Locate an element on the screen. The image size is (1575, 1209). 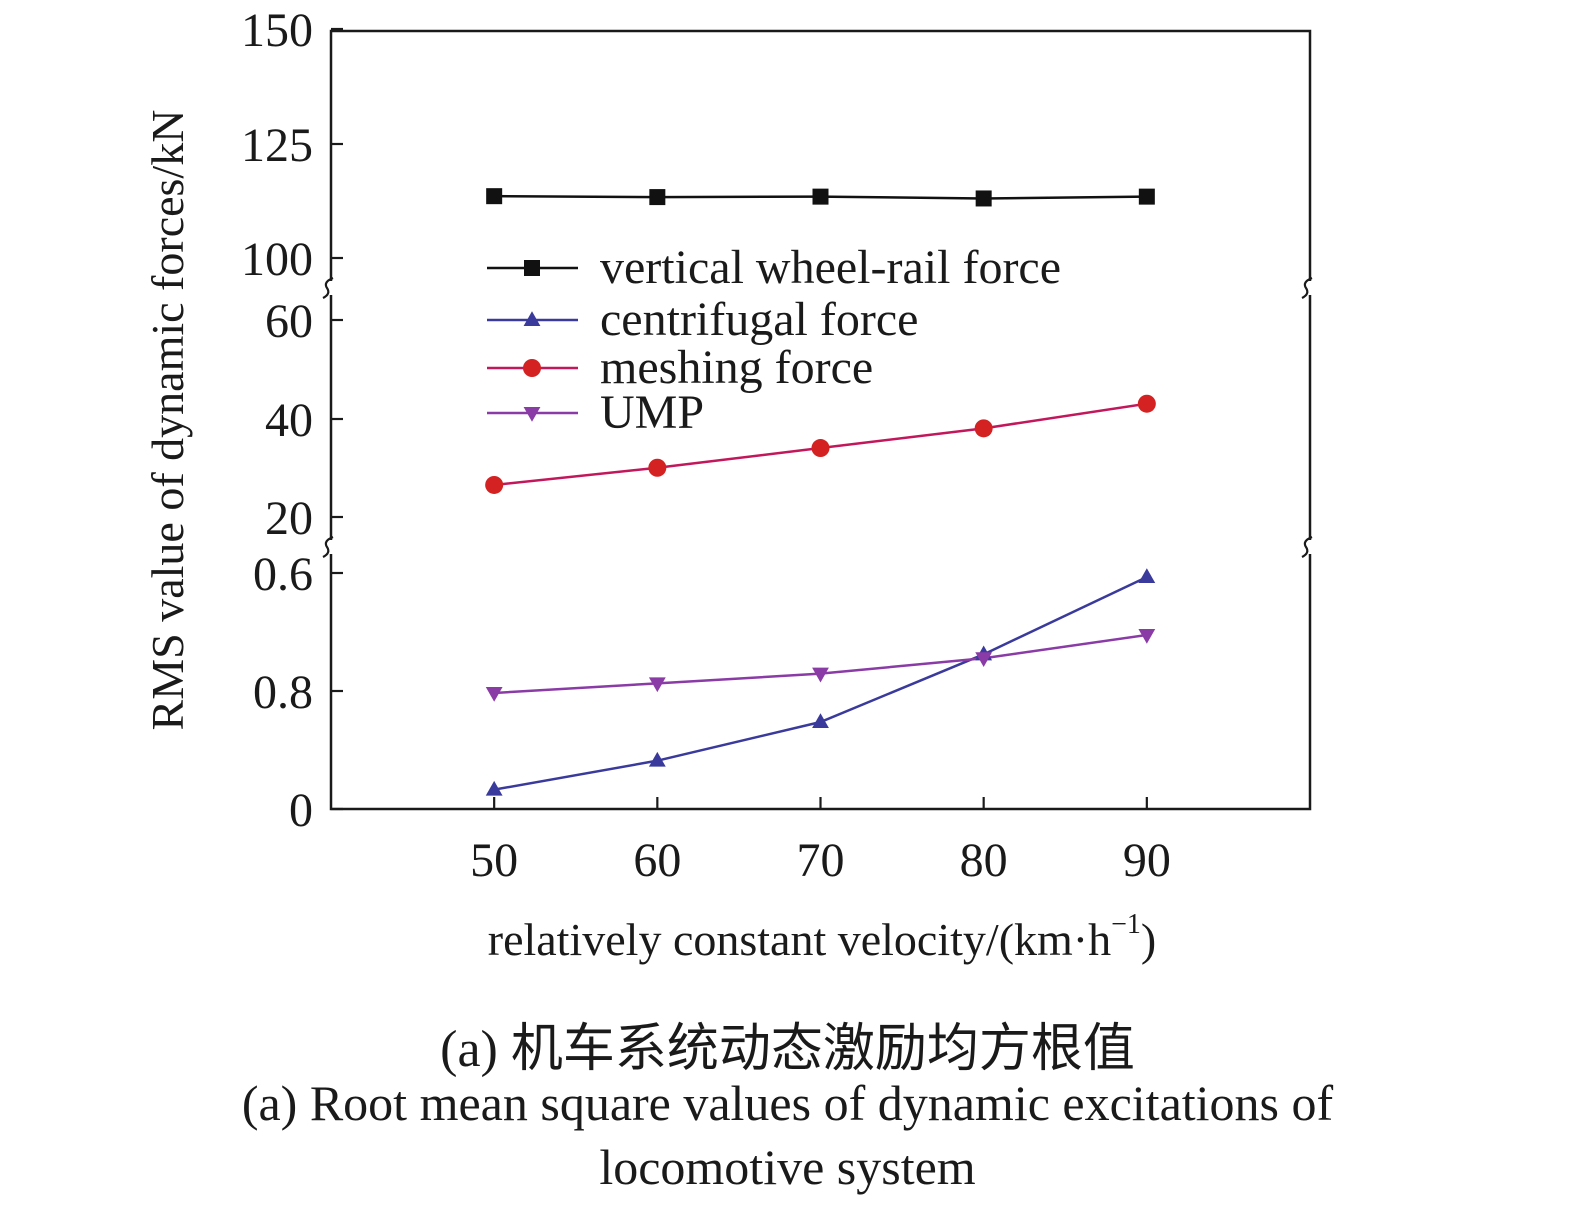
y-tick-label: 0 is located at coordinates (301, 810).